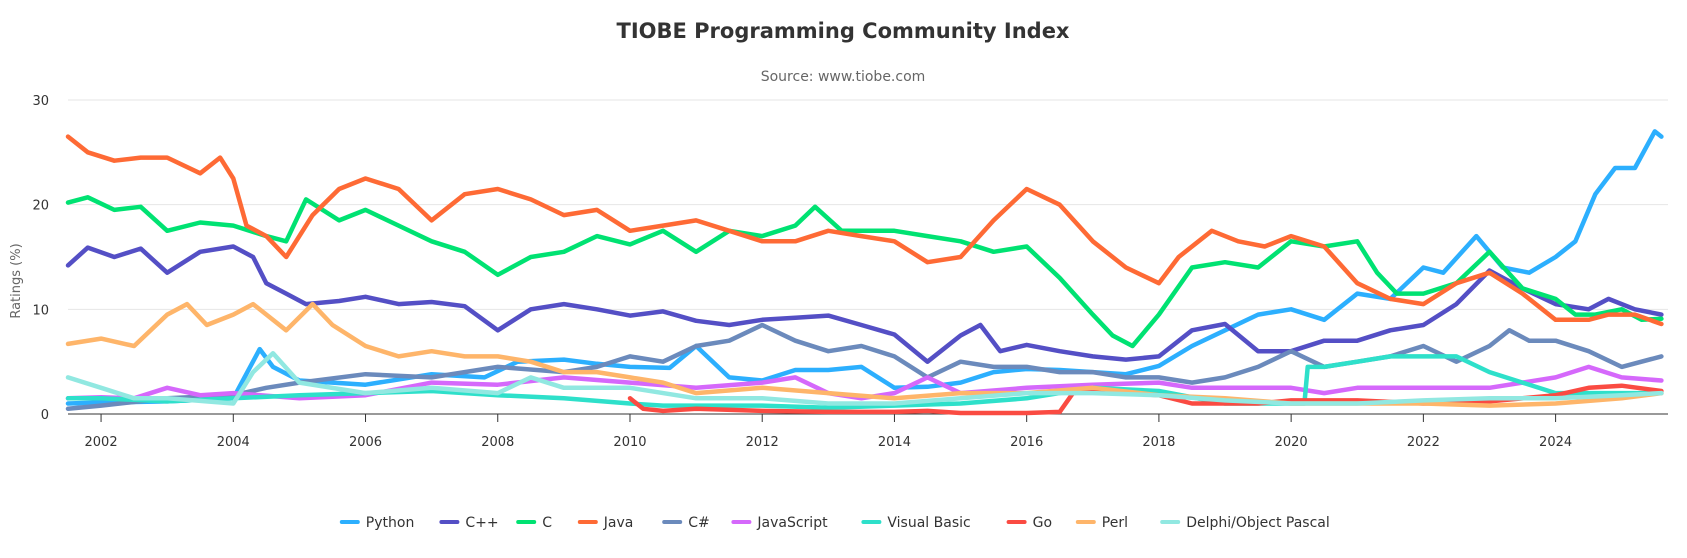 This screenshot has height=558, width=1687. Describe the element at coordinates (894, 442) in the screenshot. I see `x-tick-label: 2014` at that location.